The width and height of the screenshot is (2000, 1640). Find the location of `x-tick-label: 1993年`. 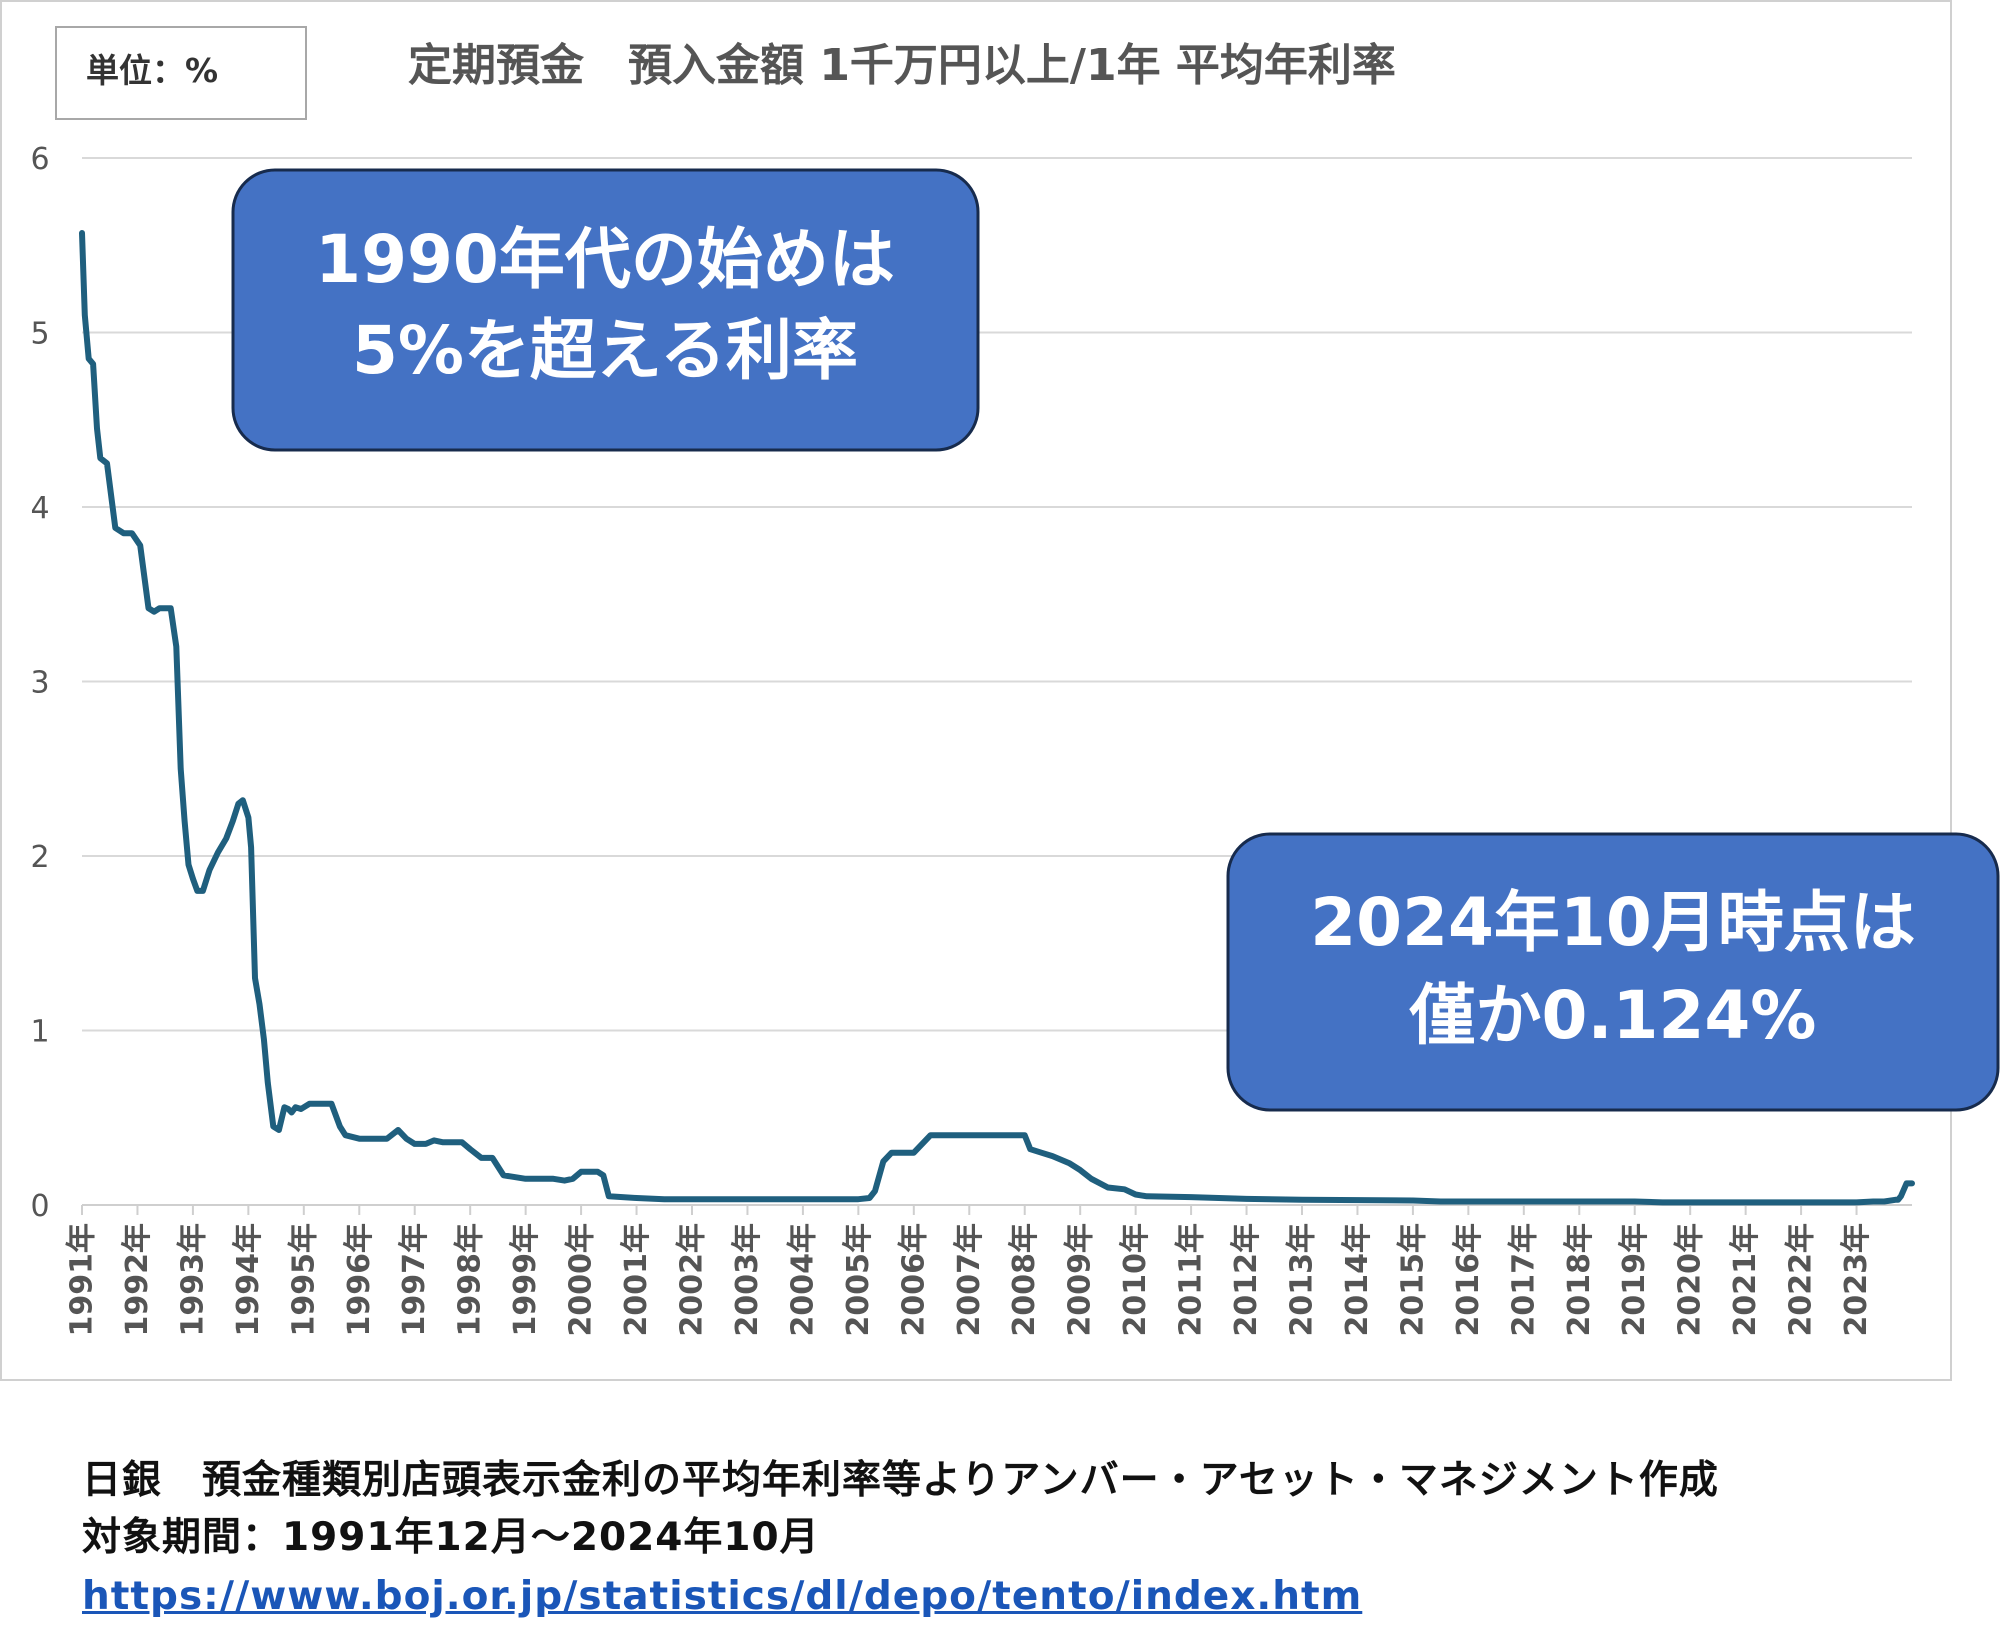

x-tick-label: 1993年 is located at coordinates (192, 1280).